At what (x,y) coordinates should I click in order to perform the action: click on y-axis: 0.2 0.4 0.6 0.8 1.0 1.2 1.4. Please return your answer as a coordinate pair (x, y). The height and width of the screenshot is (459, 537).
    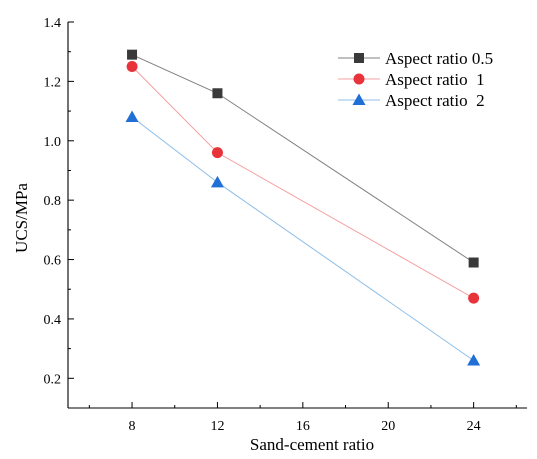
    Looking at the image, I should click on (59, 201).